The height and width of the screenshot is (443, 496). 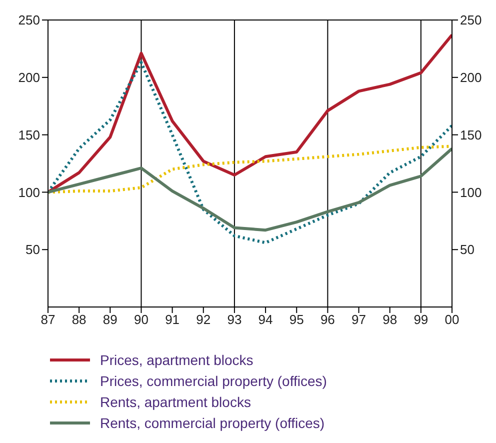 What do you see at coordinates (471, 192) in the screenshot?
I see `y2-tick-label: 100` at bounding box center [471, 192].